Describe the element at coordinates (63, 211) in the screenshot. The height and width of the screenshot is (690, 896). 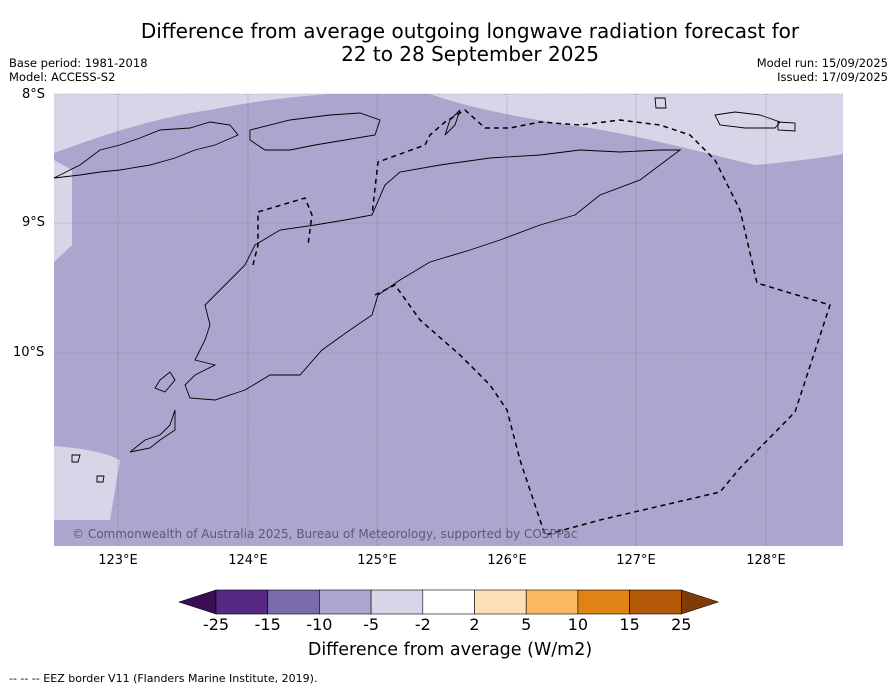
I see `light-region-west` at that location.